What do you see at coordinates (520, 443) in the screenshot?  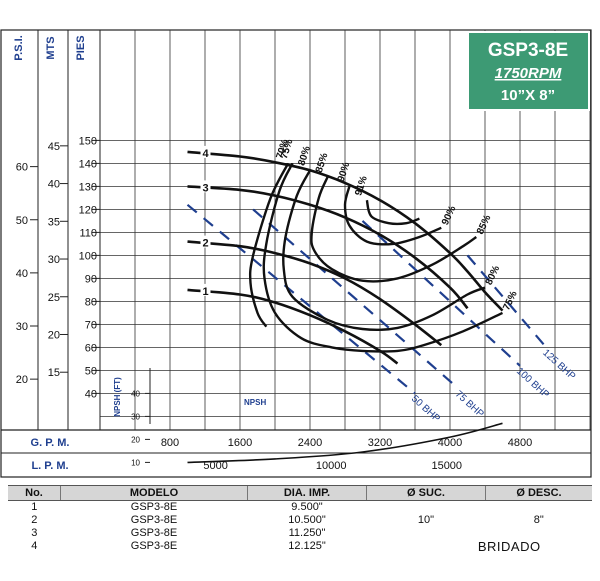 I see `gpm-tick-label: 4800` at bounding box center [520, 443].